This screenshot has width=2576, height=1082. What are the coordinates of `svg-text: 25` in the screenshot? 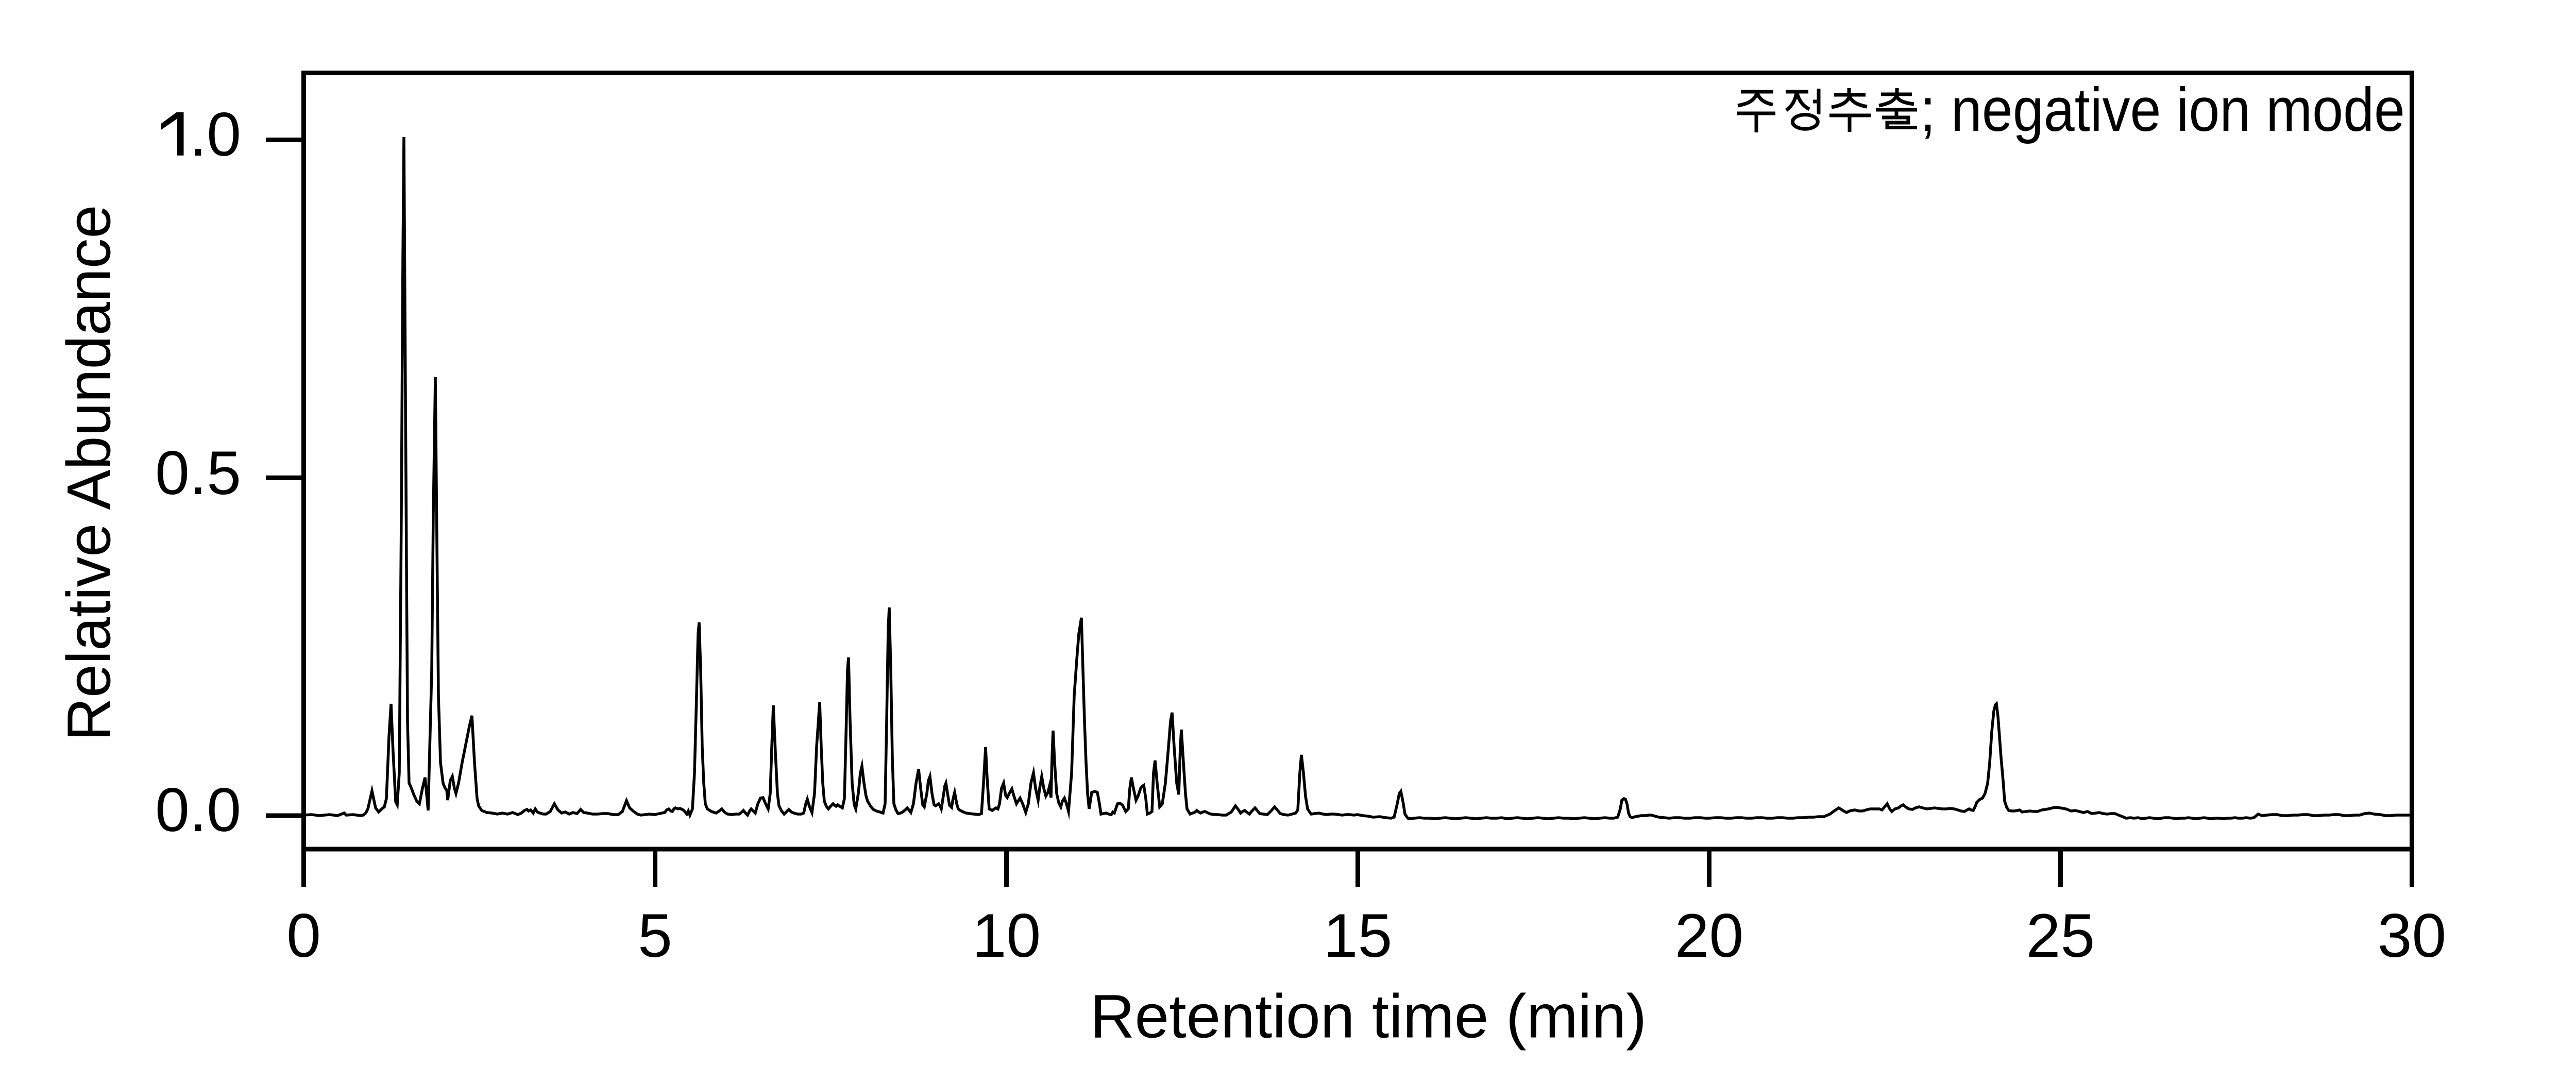 It's located at (2060, 936).